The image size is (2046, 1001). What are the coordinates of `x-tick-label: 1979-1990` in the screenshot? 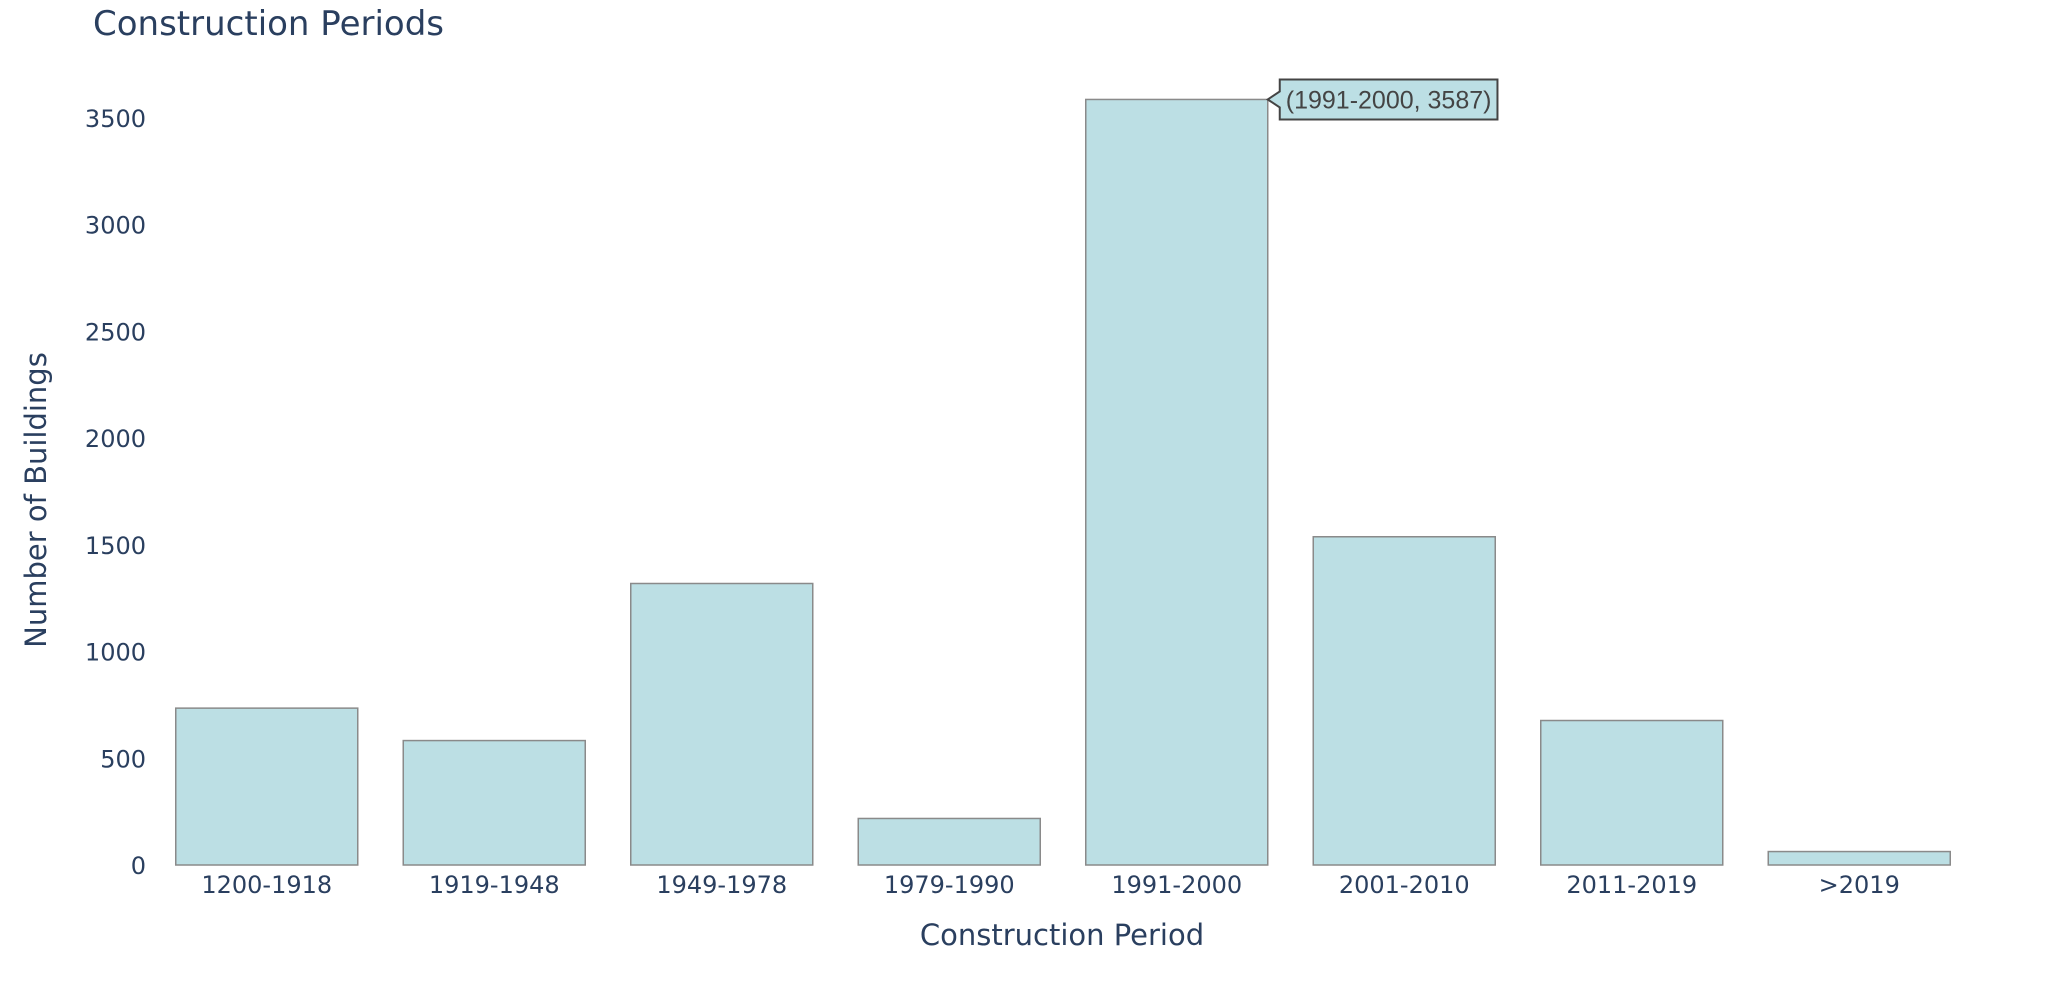 It's located at (949, 885).